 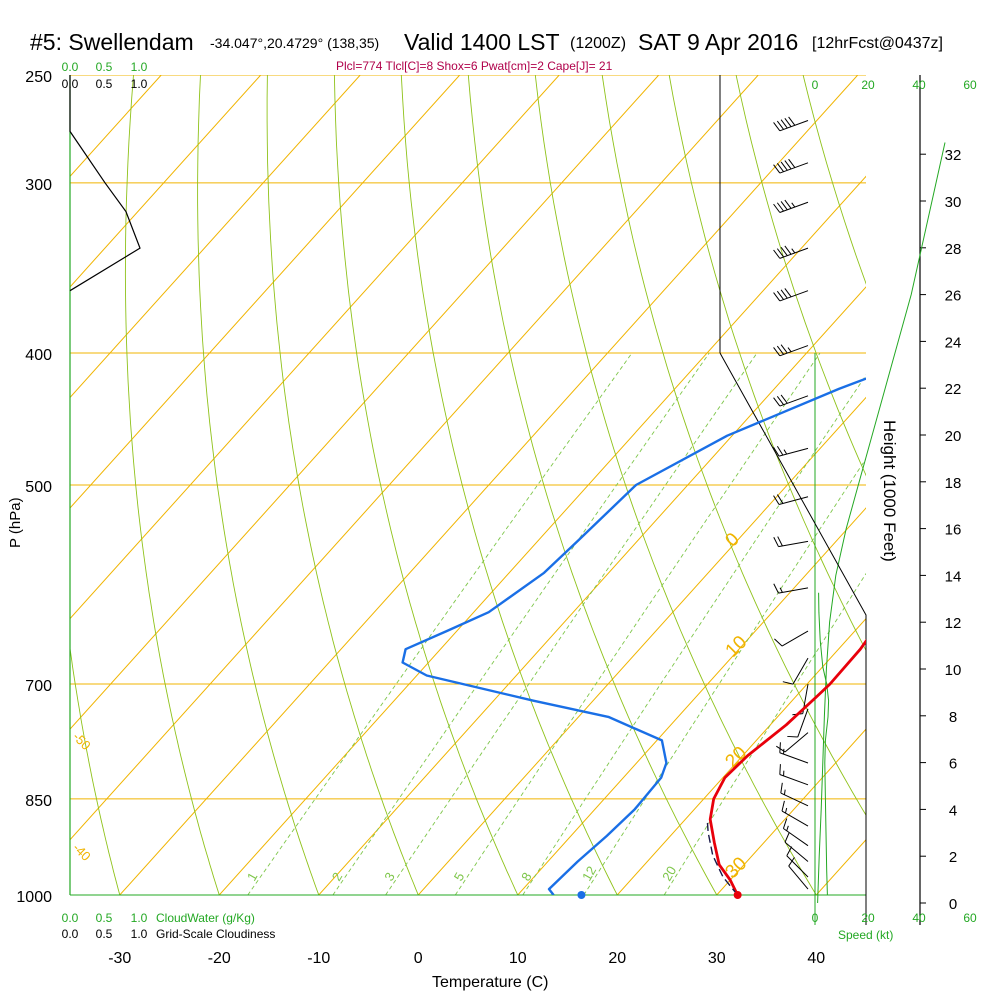 I want to click on cloudiness-profile, so click(x=105, y=183).